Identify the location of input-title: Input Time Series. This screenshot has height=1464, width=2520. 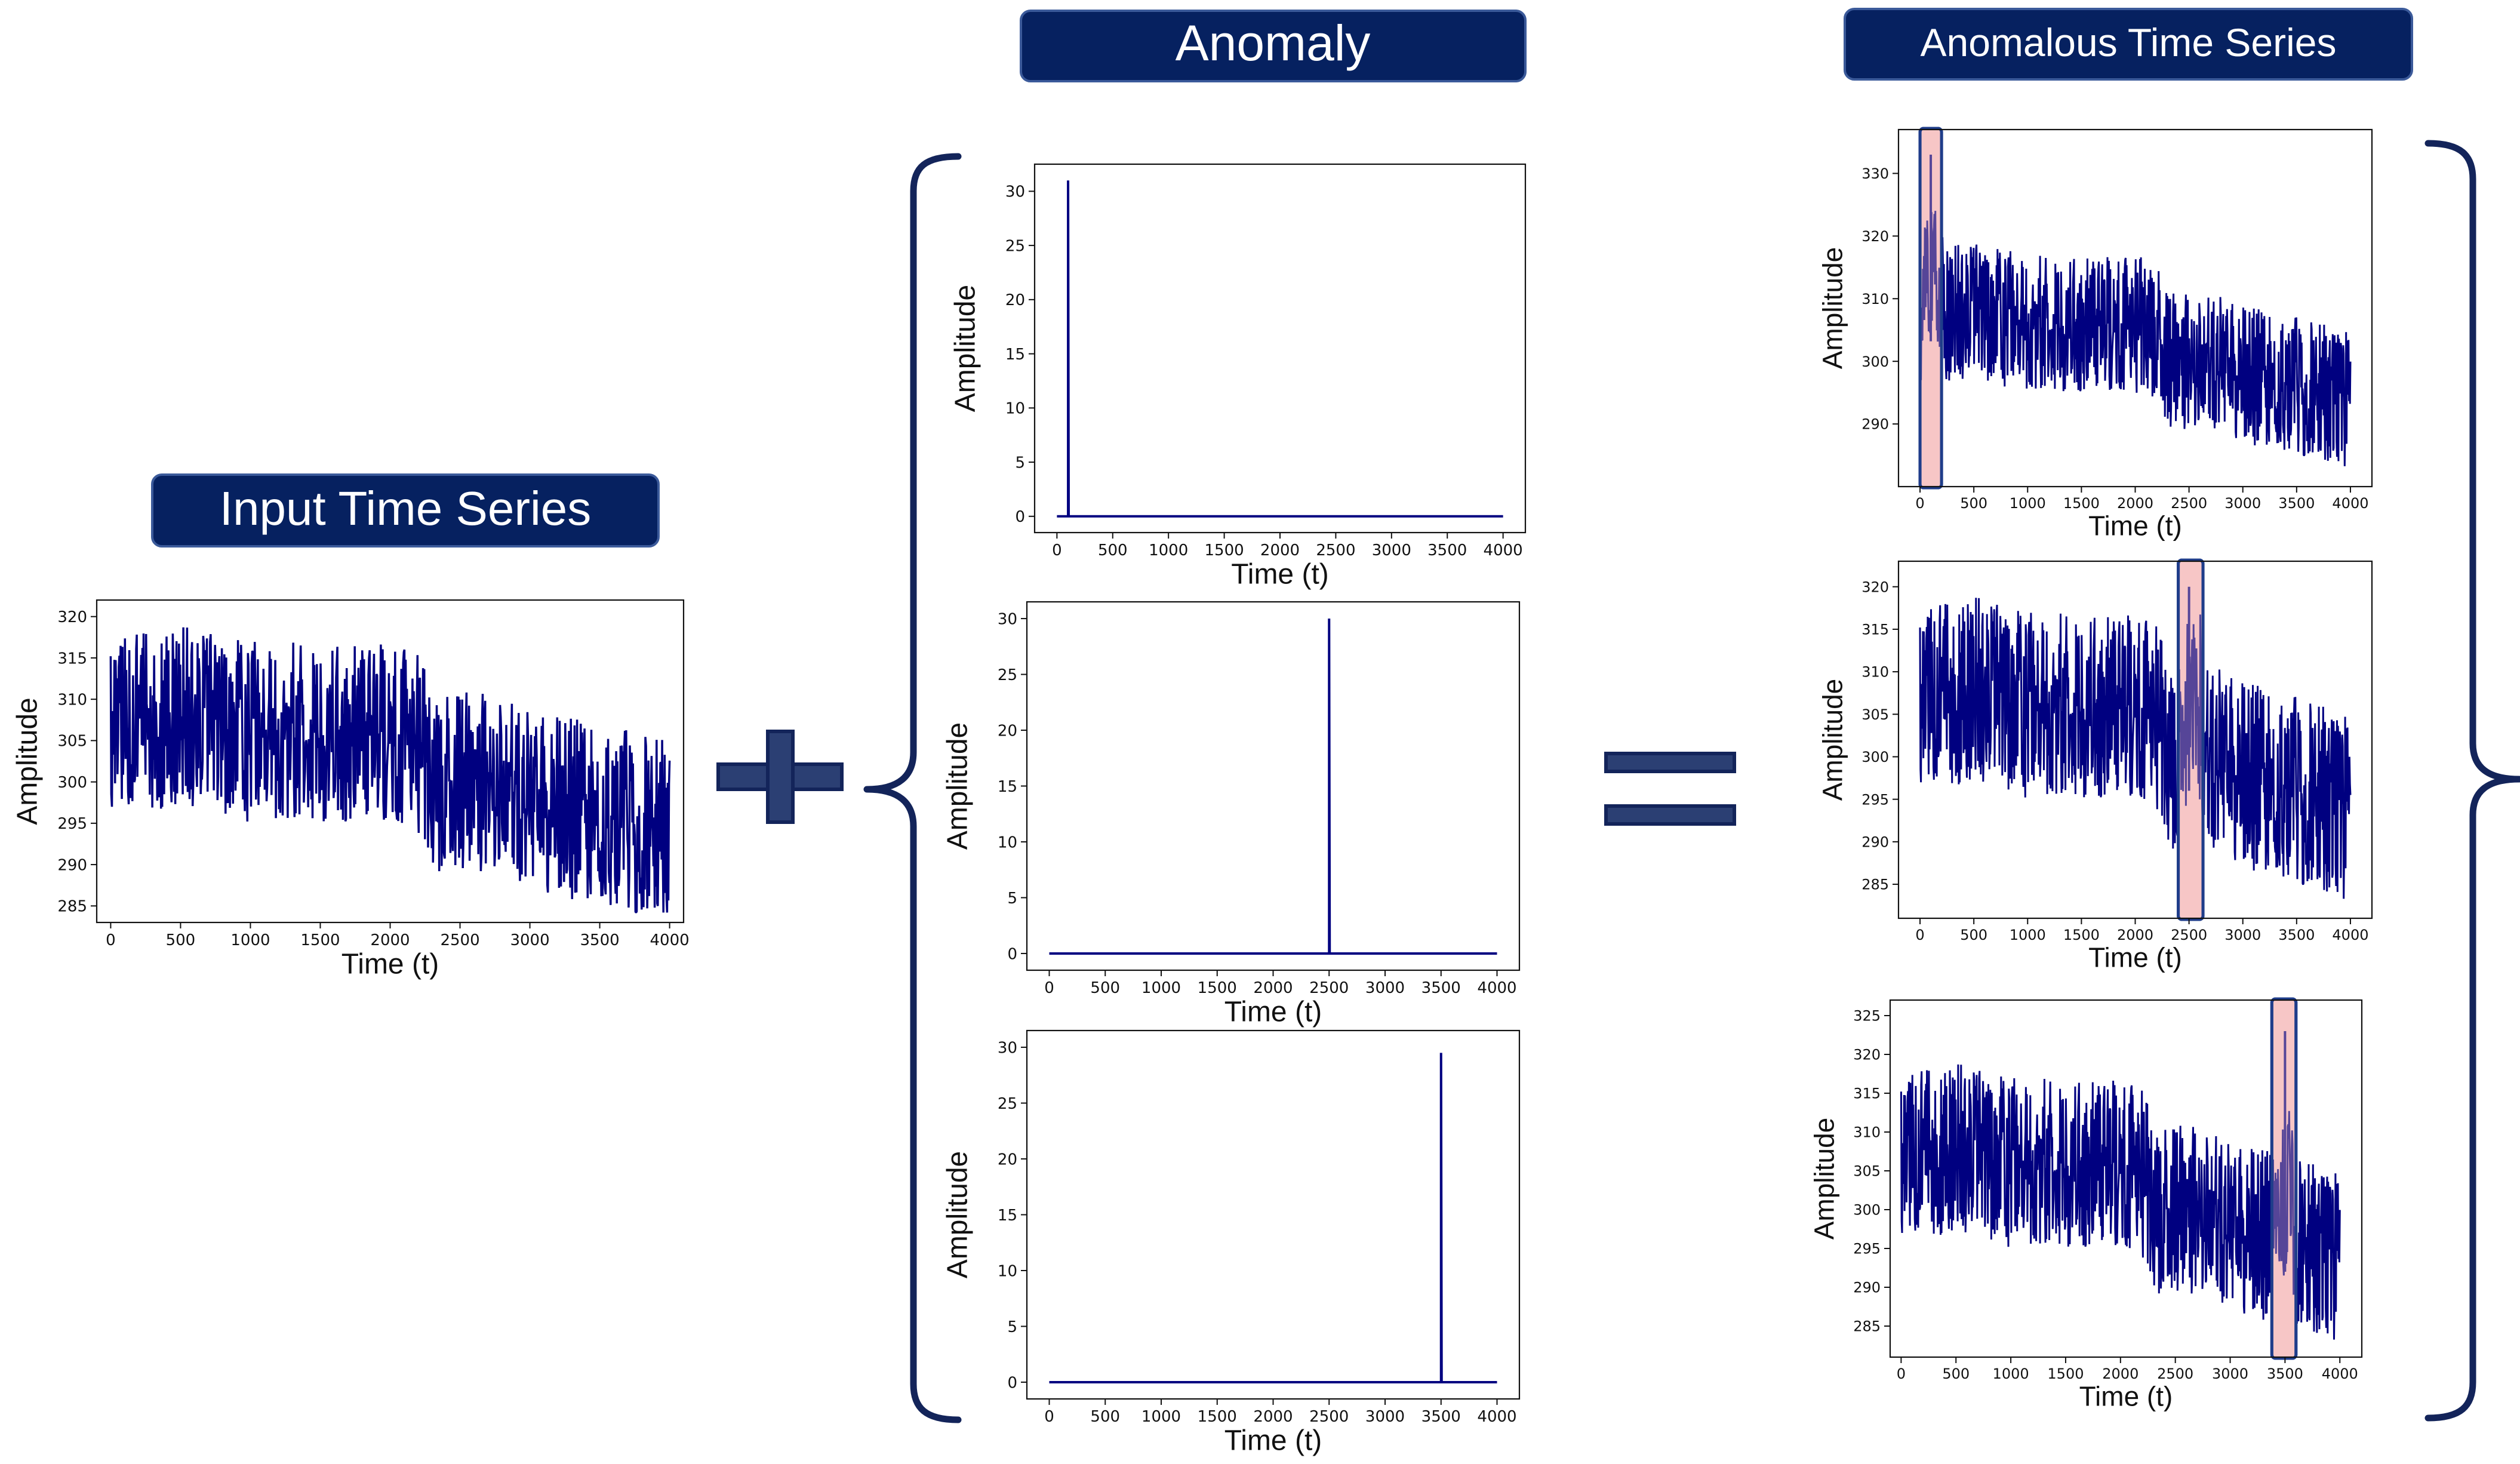
(406, 508).